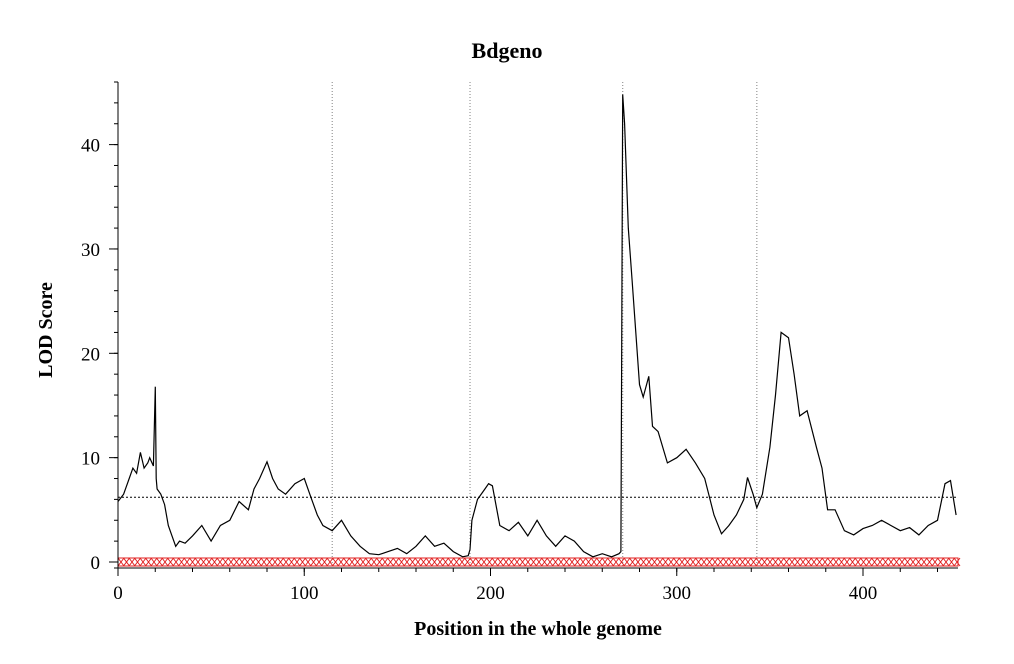 This screenshot has height=664, width=1014. I want to click on x-tick-label: 200, so click(490, 593).